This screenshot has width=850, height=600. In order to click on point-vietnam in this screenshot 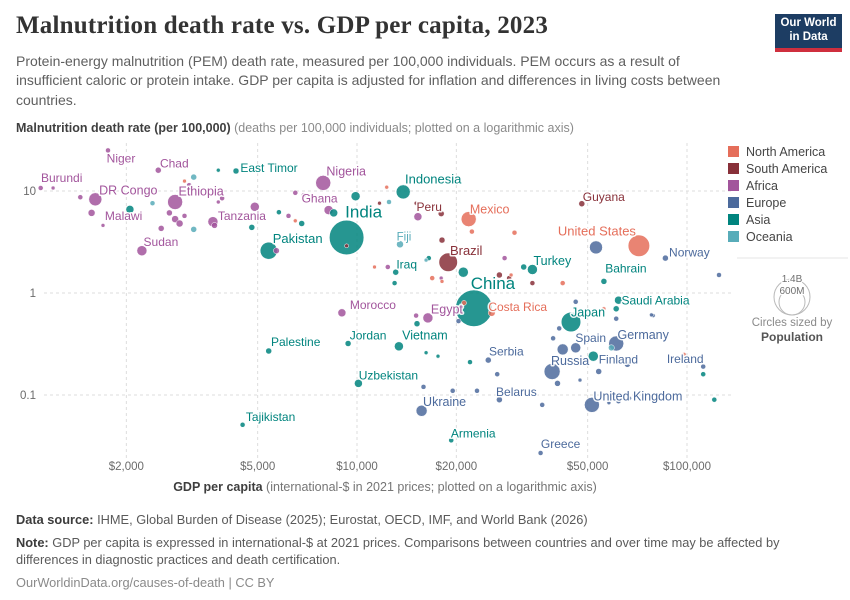, I will do `click(399, 346)`.